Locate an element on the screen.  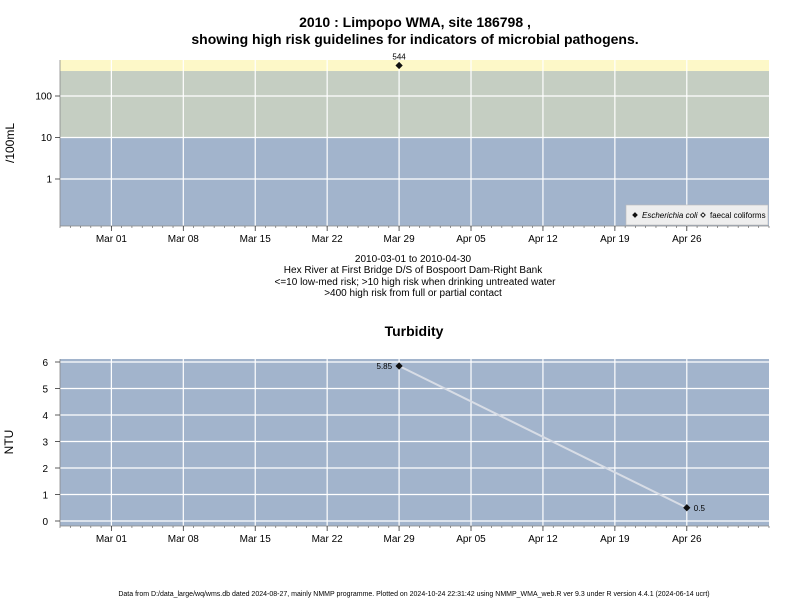
chart1-legend: Escherichia coli faecal coliforms is located at coordinates (697, 215).